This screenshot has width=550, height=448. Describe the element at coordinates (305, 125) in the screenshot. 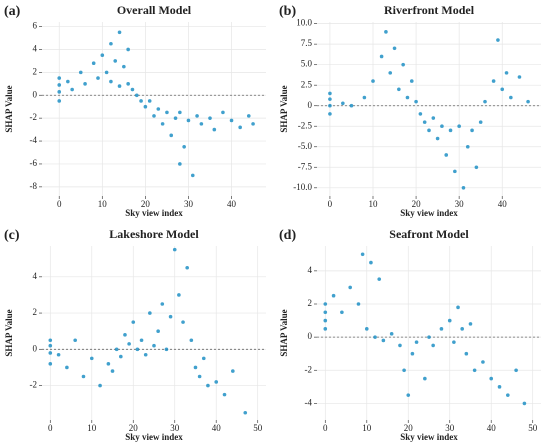

I see `y-tick-label: -2.5` at that location.